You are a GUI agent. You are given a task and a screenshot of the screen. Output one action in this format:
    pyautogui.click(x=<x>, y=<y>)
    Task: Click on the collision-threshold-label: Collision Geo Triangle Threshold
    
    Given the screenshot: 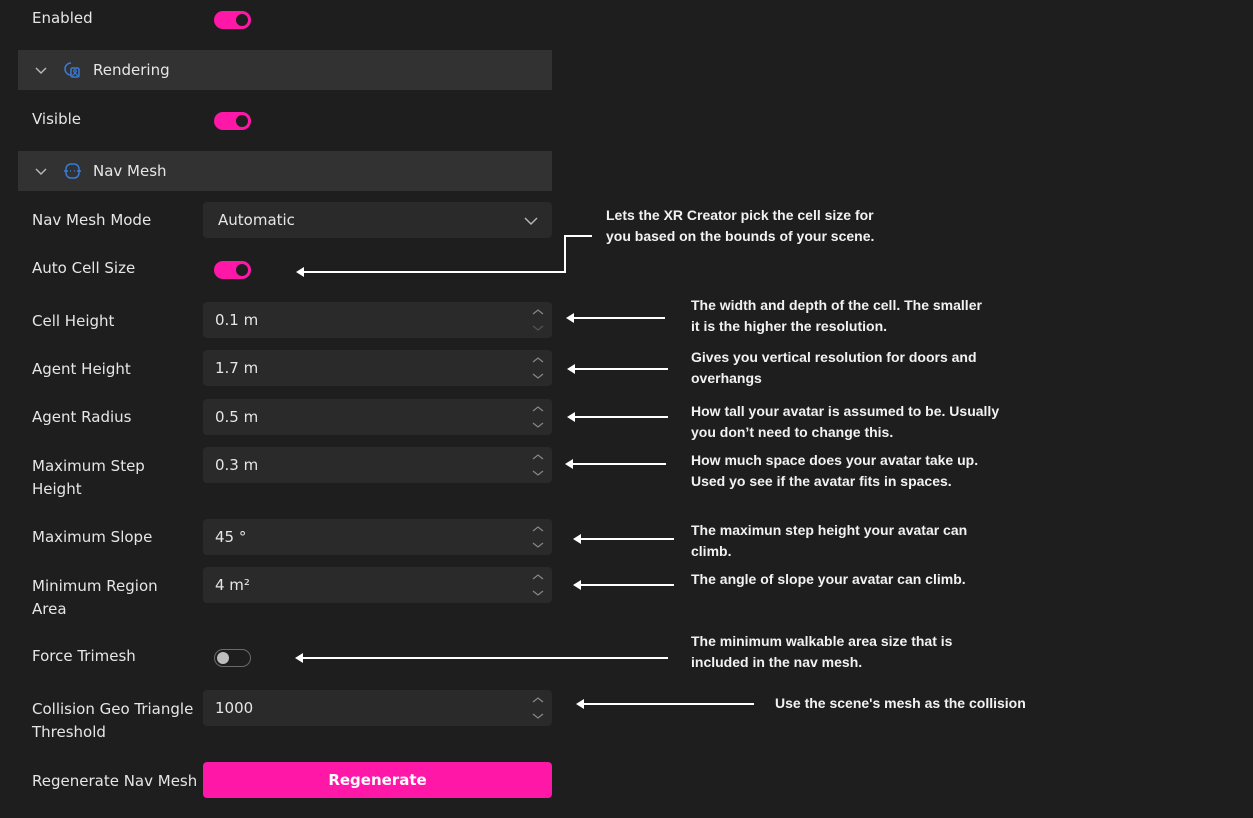 What is the action you would take?
    pyautogui.click(x=113, y=720)
    